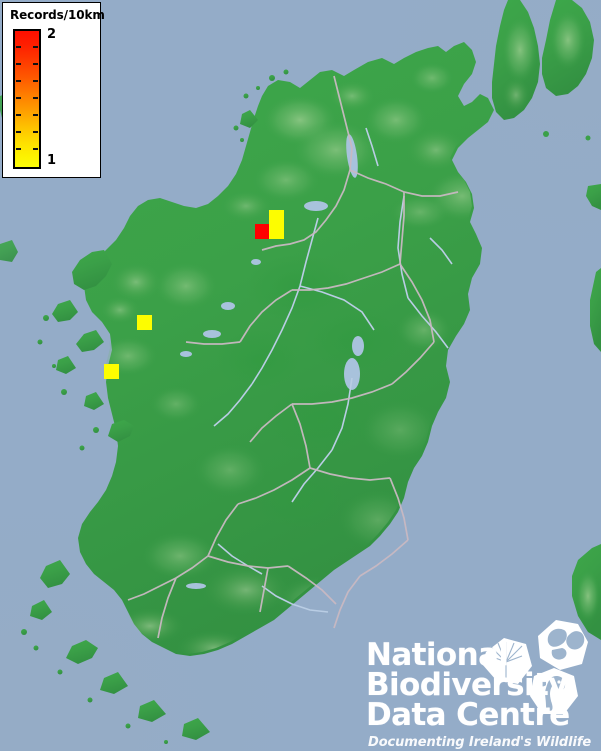 This screenshot has height=751, width=601. Describe the element at coordinates (111, 371) in the screenshot. I see `record-marker-connemara` at that location.